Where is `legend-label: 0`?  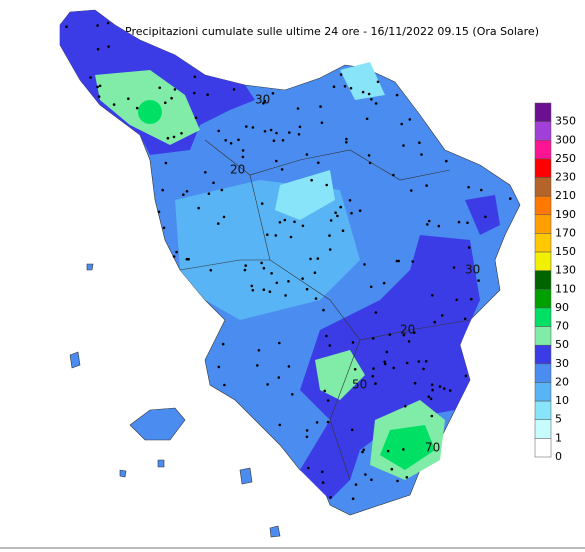
legend-label: 0 is located at coordinates (558, 456).